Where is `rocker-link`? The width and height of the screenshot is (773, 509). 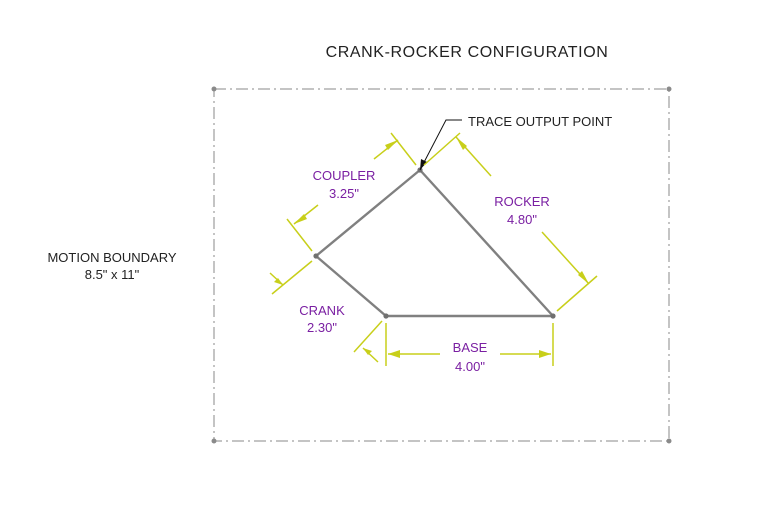 rocker-link is located at coordinates (486, 243).